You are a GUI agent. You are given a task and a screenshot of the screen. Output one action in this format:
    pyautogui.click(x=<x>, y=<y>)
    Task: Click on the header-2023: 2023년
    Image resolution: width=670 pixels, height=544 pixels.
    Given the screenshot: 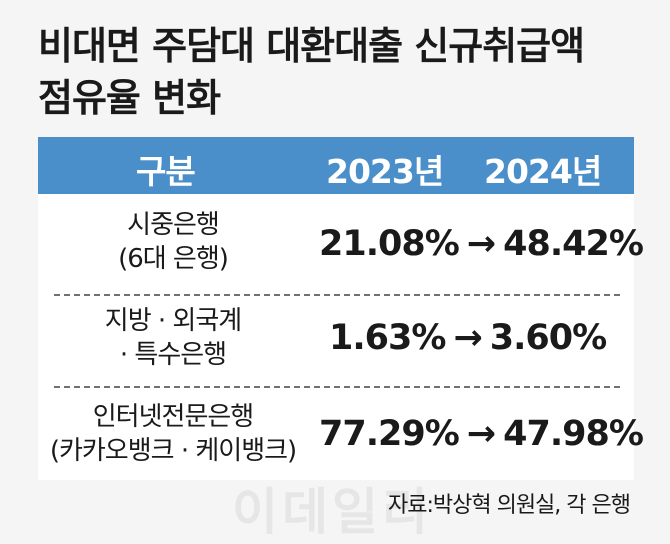 What is the action you would take?
    pyautogui.click(x=385, y=171)
    